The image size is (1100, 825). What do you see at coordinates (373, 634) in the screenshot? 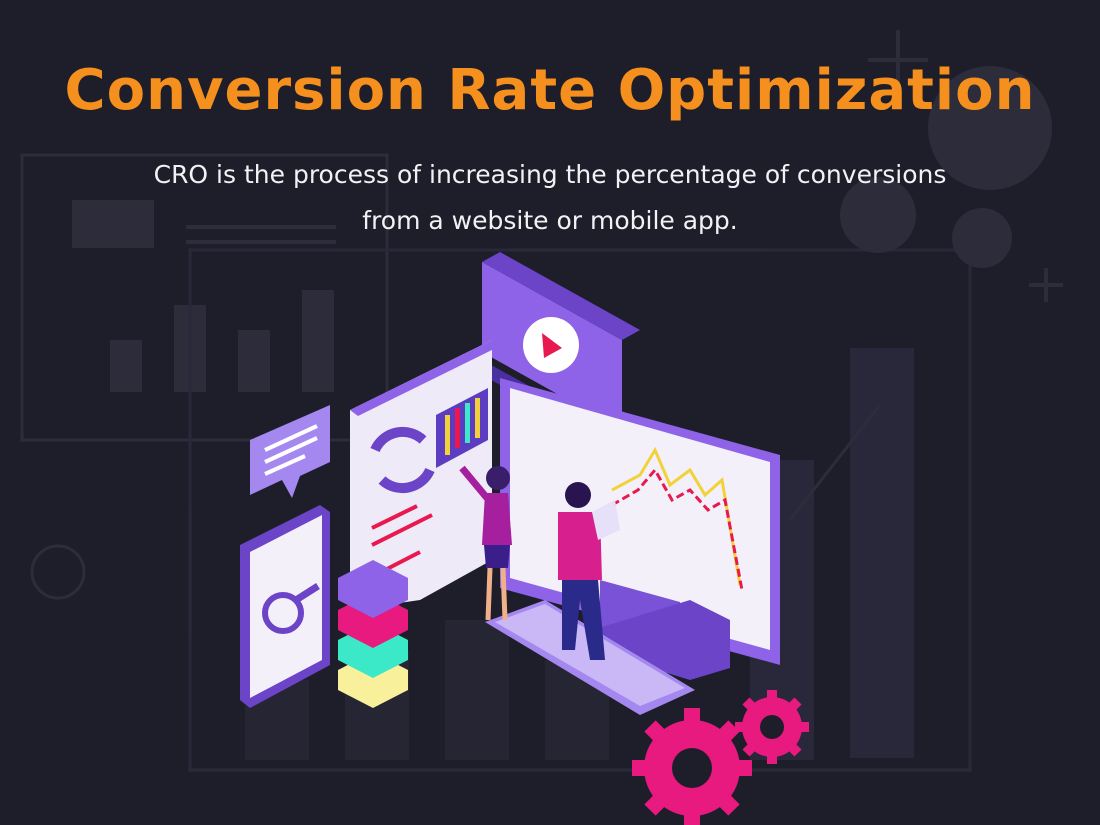
I see `blocks` at bounding box center [373, 634].